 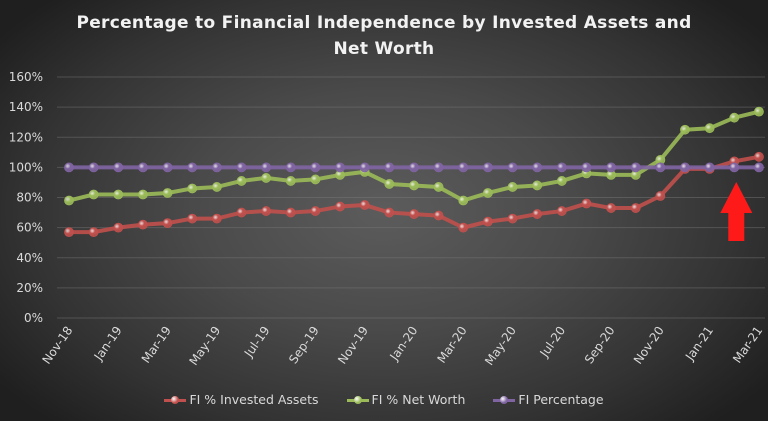 What do you see at coordinates (29, 228) in the screenshot?
I see `y-tick-label: 60%` at bounding box center [29, 228].